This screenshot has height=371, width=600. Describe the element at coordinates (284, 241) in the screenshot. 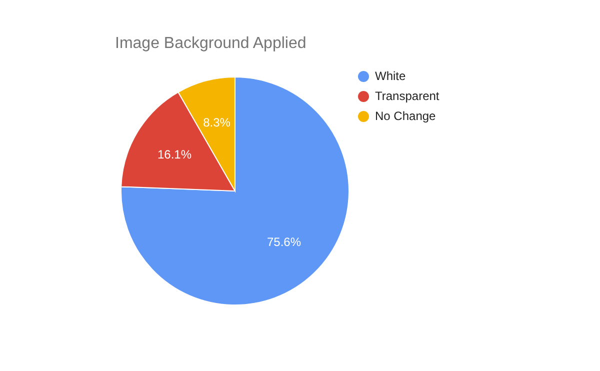

I see `data-label: 75.6%` at that location.